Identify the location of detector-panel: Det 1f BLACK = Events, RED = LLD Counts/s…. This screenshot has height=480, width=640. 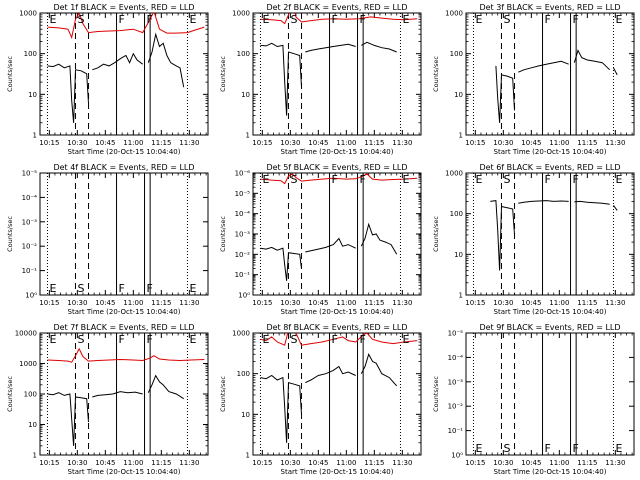
(107, 79).